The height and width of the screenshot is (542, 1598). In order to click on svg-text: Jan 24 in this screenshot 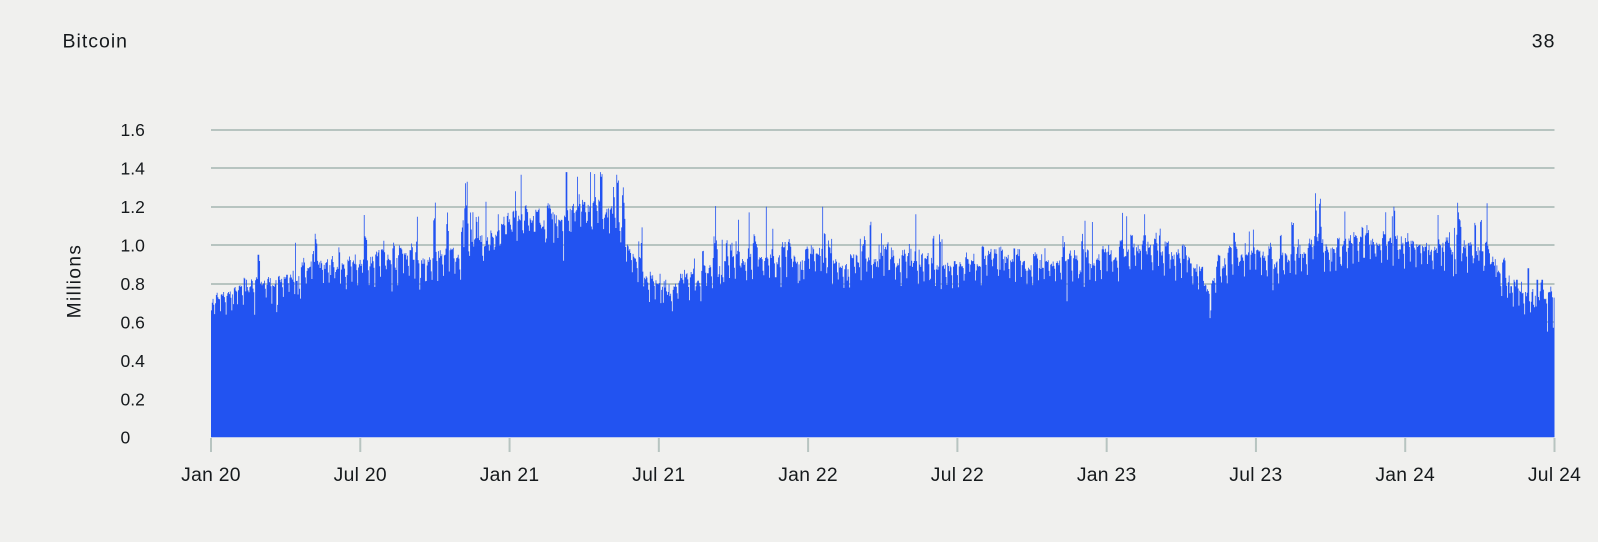, I will do `click(1405, 475)`.